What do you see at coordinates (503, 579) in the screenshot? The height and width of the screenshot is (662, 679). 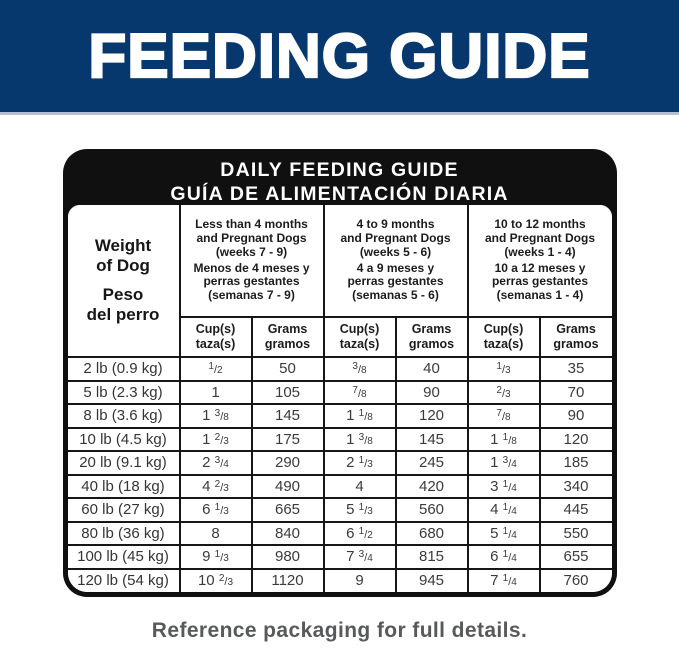 I see `cups-cell: 7 1/4` at bounding box center [503, 579].